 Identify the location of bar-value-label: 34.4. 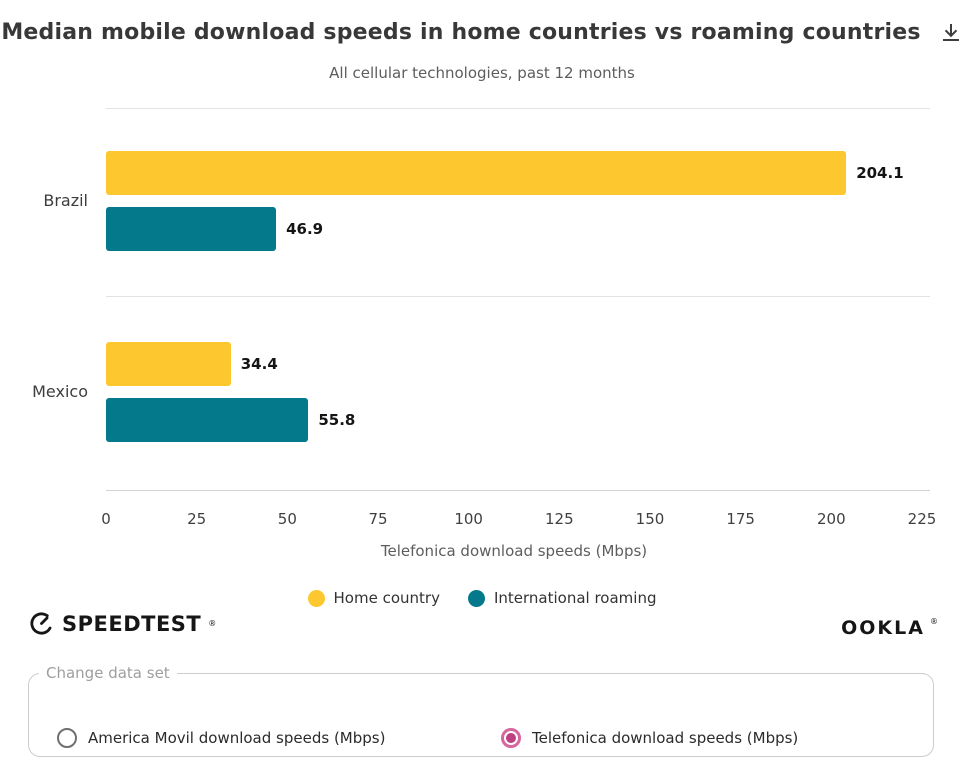
(259, 364).